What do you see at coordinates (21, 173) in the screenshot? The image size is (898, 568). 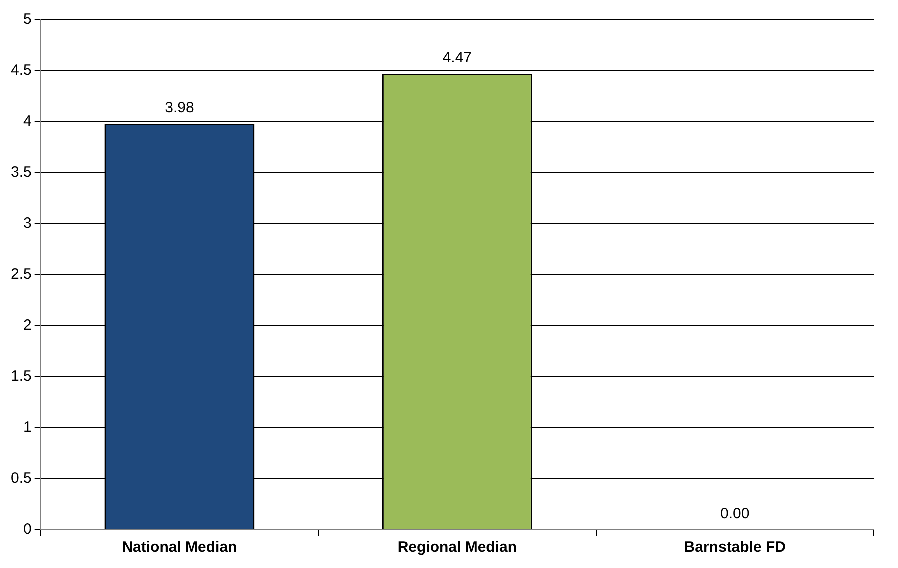 I see `y-tick-label: 3.5` at bounding box center [21, 173].